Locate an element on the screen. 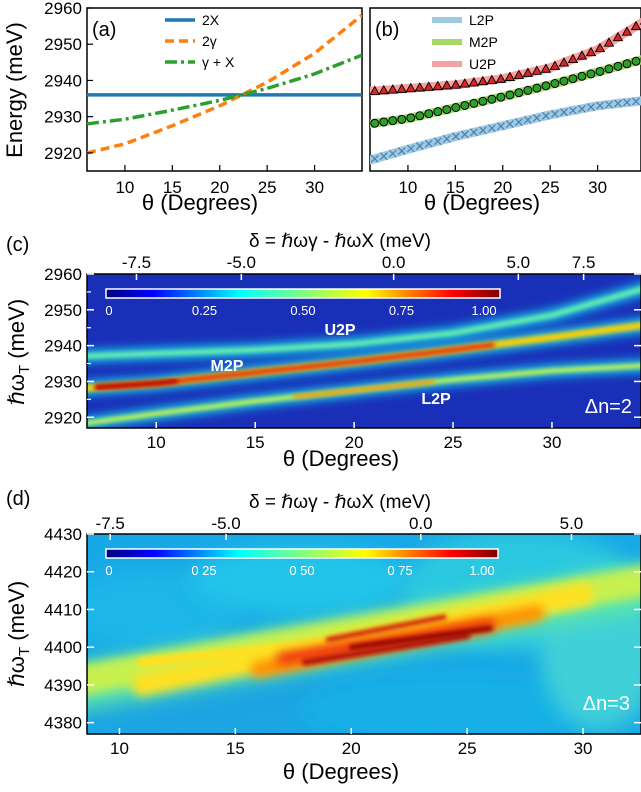 The width and height of the screenshot is (641, 792). branch-label-u2p: U2P is located at coordinates (339, 330).